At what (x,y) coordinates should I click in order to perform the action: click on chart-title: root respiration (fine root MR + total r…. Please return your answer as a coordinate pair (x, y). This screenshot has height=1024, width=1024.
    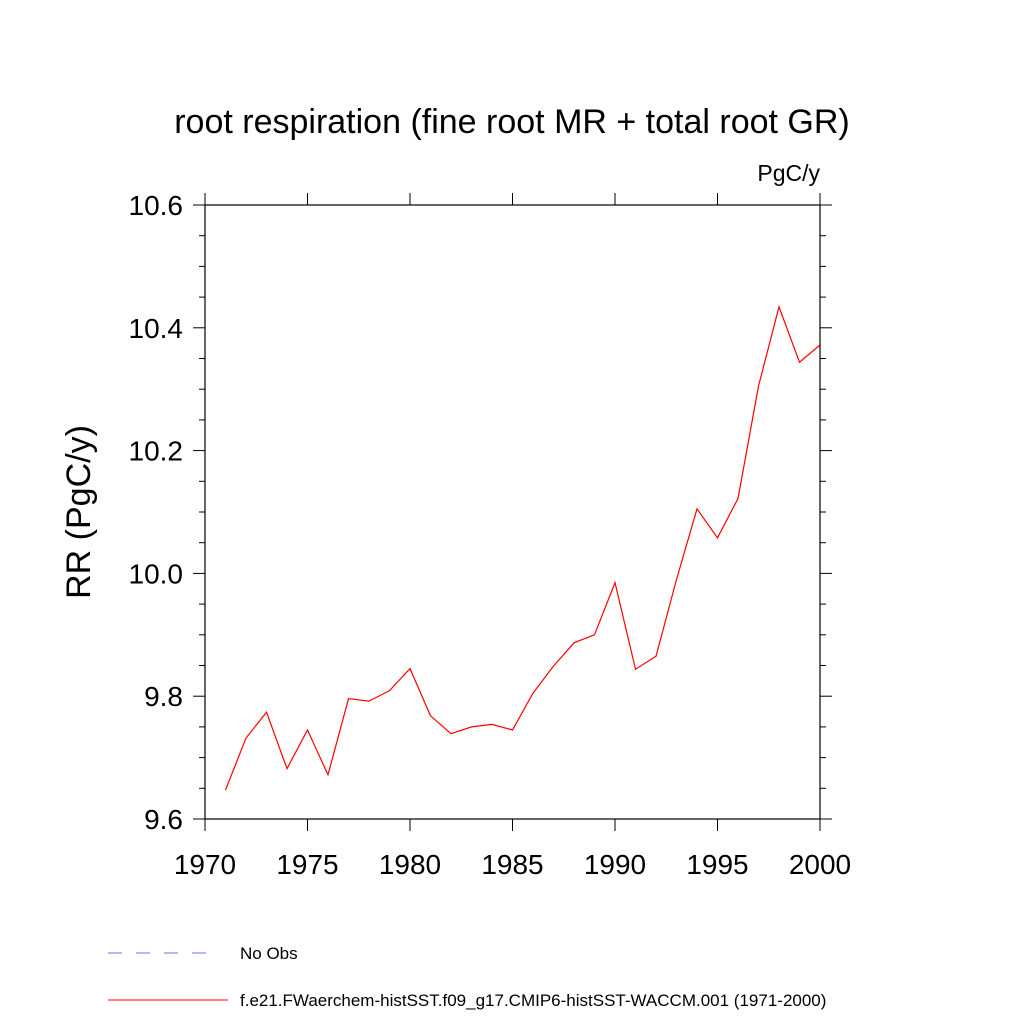
    Looking at the image, I should click on (512, 122).